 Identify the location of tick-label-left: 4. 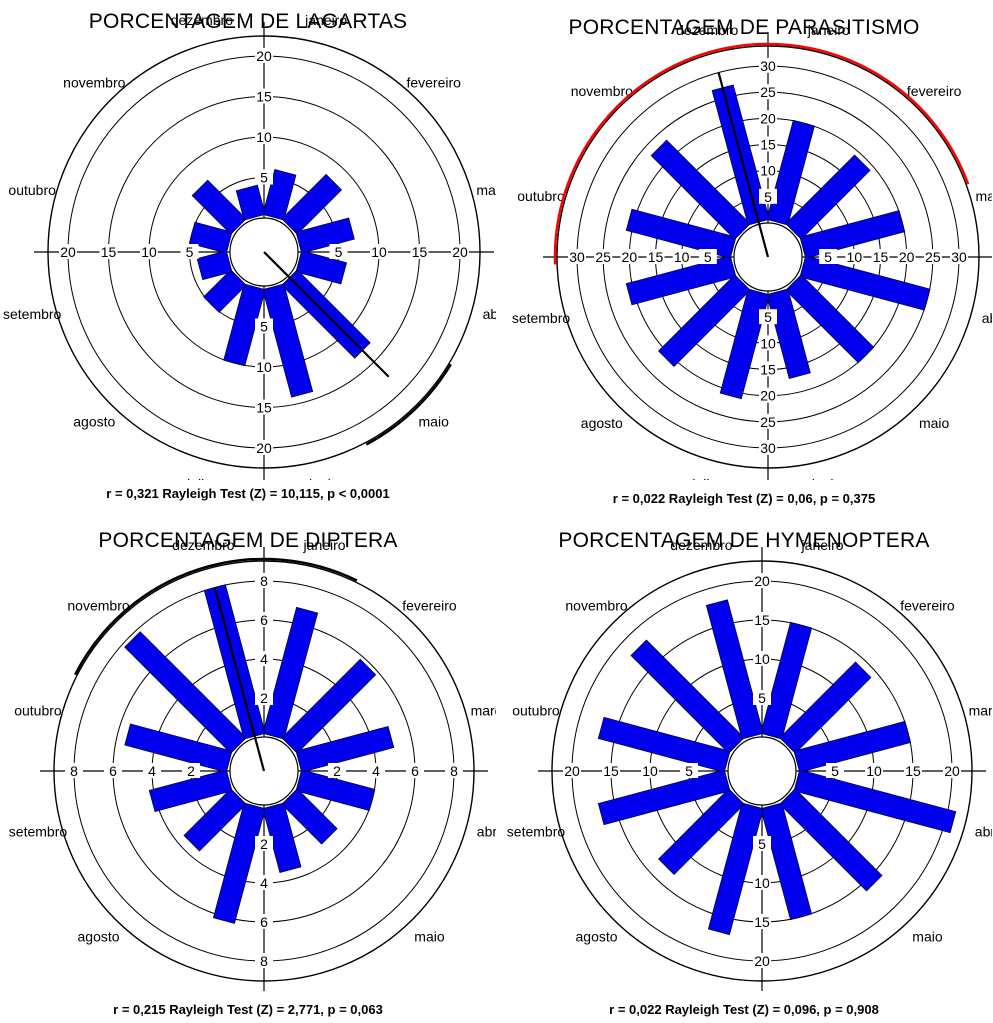
(152, 771).